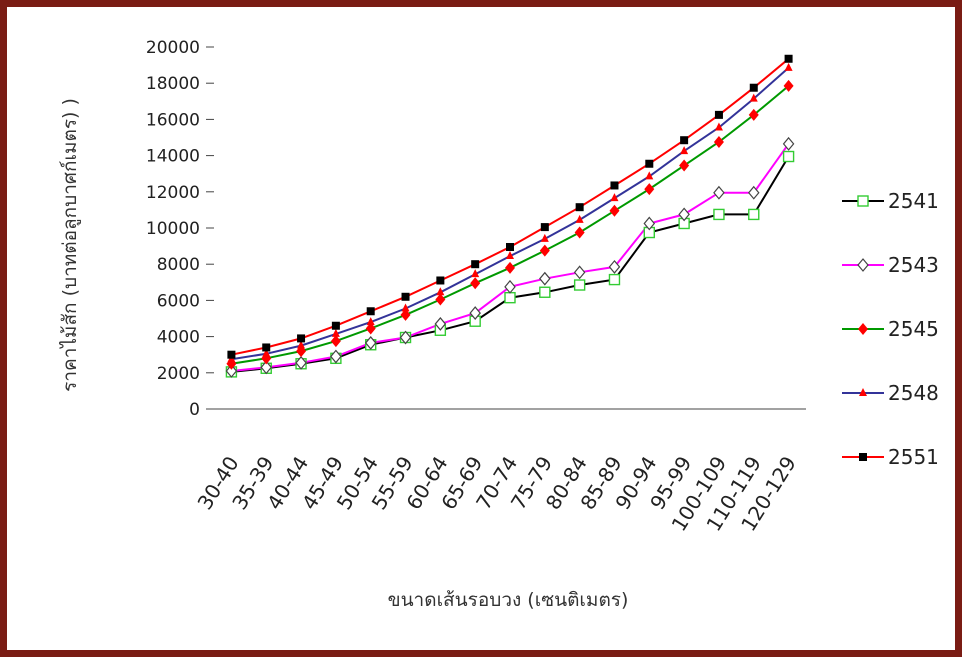 The image size is (962, 657). Describe the element at coordinates (178, 338) in the screenshot. I see `y-tick-label: 4000` at that location.